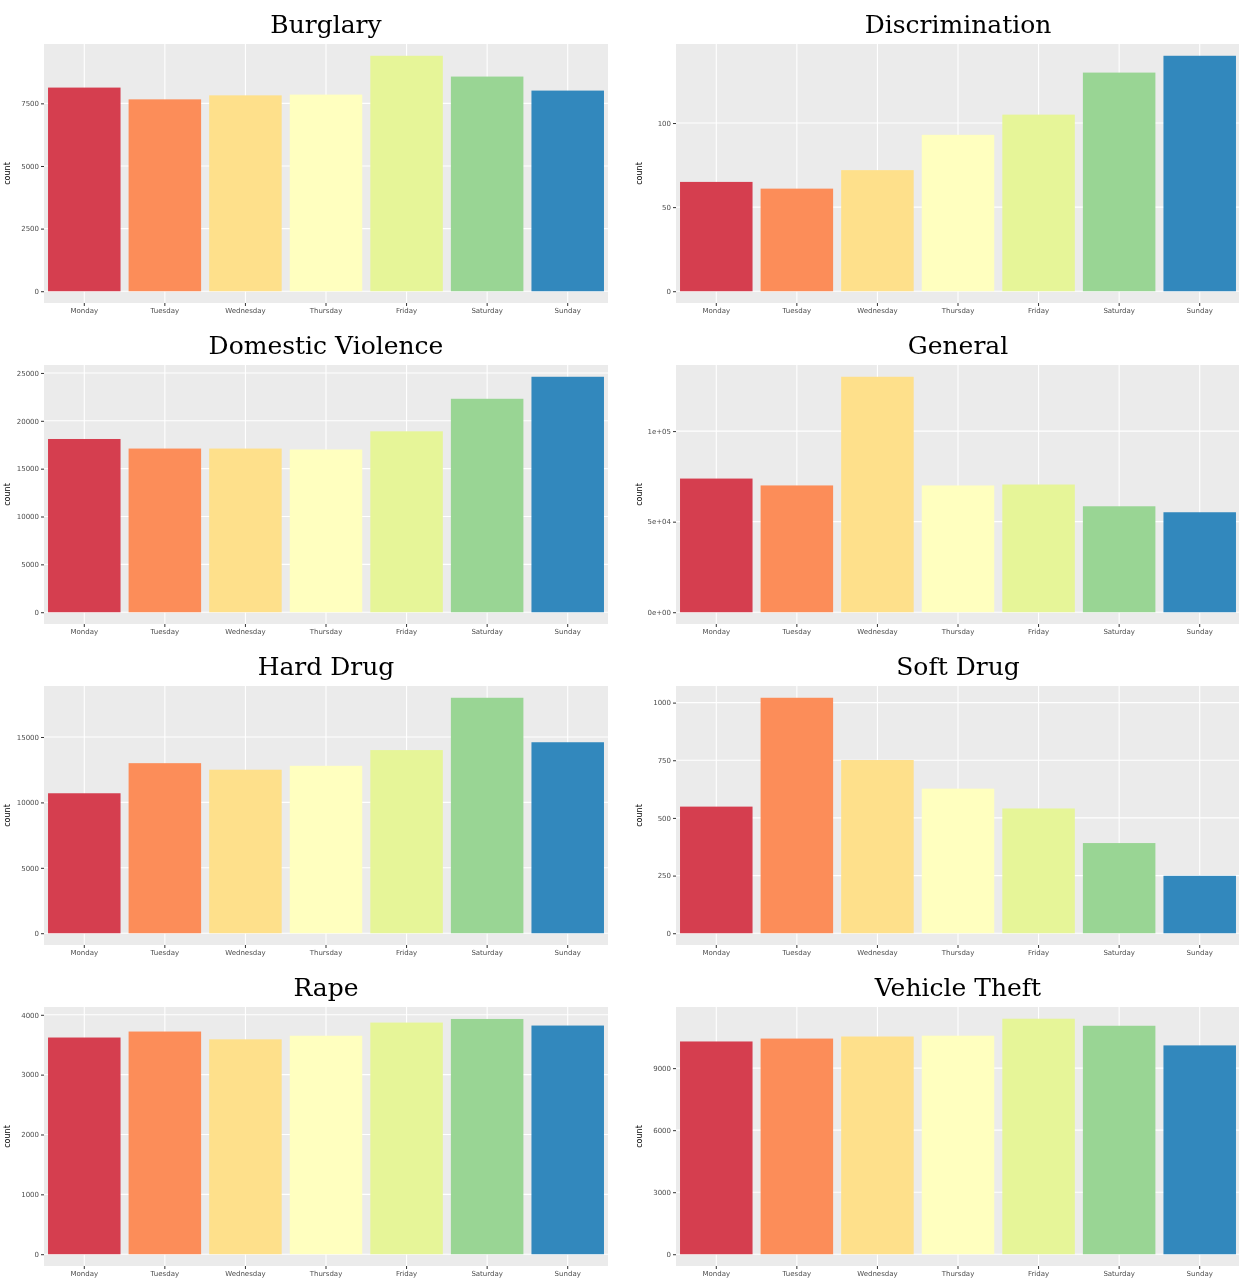 The height and width of the screenshot is (1281, 1239). I want to click on chart-title: Discrimination, so click(958, 24).